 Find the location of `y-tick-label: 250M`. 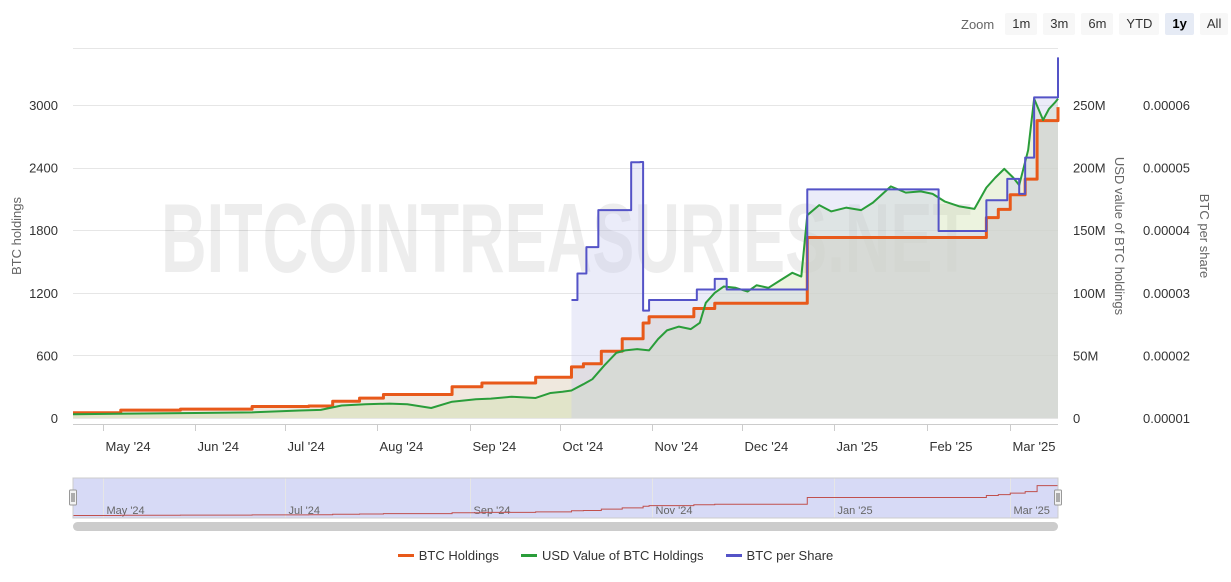

y-tick-label: 250M is located at coordinates (1089, 105).